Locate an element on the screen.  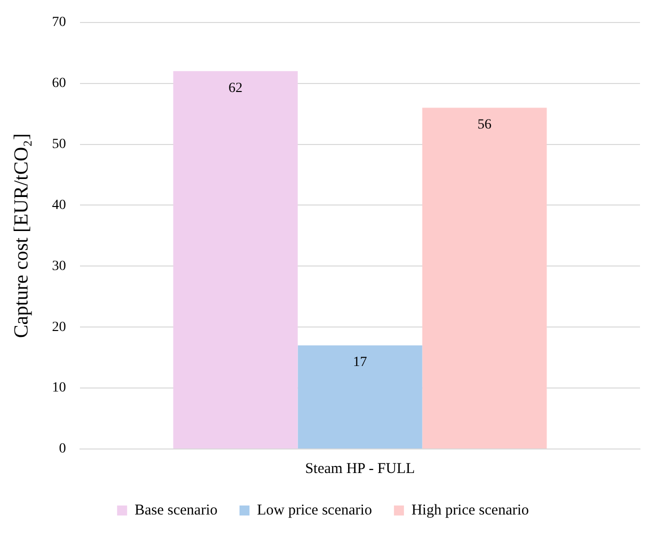
legend-label: High price scenario is located at coordinates (470, 510).